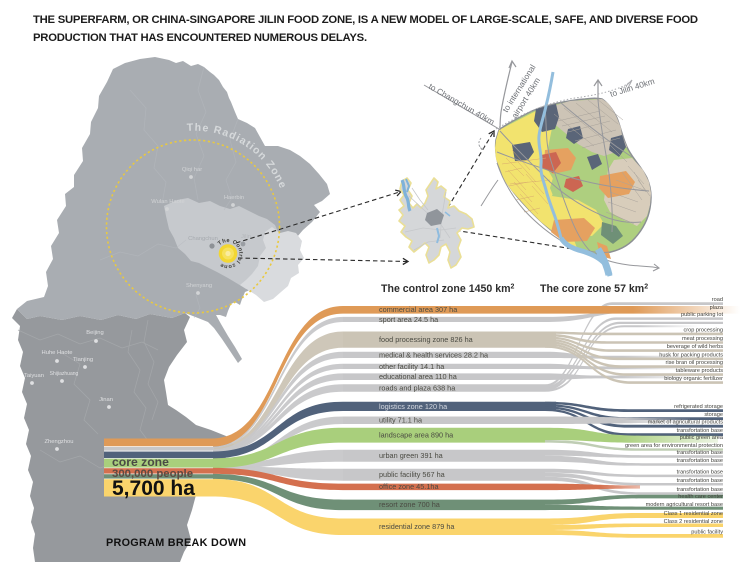 The width and height of the screenshot is (750, 562). Describe the element at coordinates (685, 423) in the screenshot. I see `svg-text:market of agricultural product: market of agricultural products` at that location.